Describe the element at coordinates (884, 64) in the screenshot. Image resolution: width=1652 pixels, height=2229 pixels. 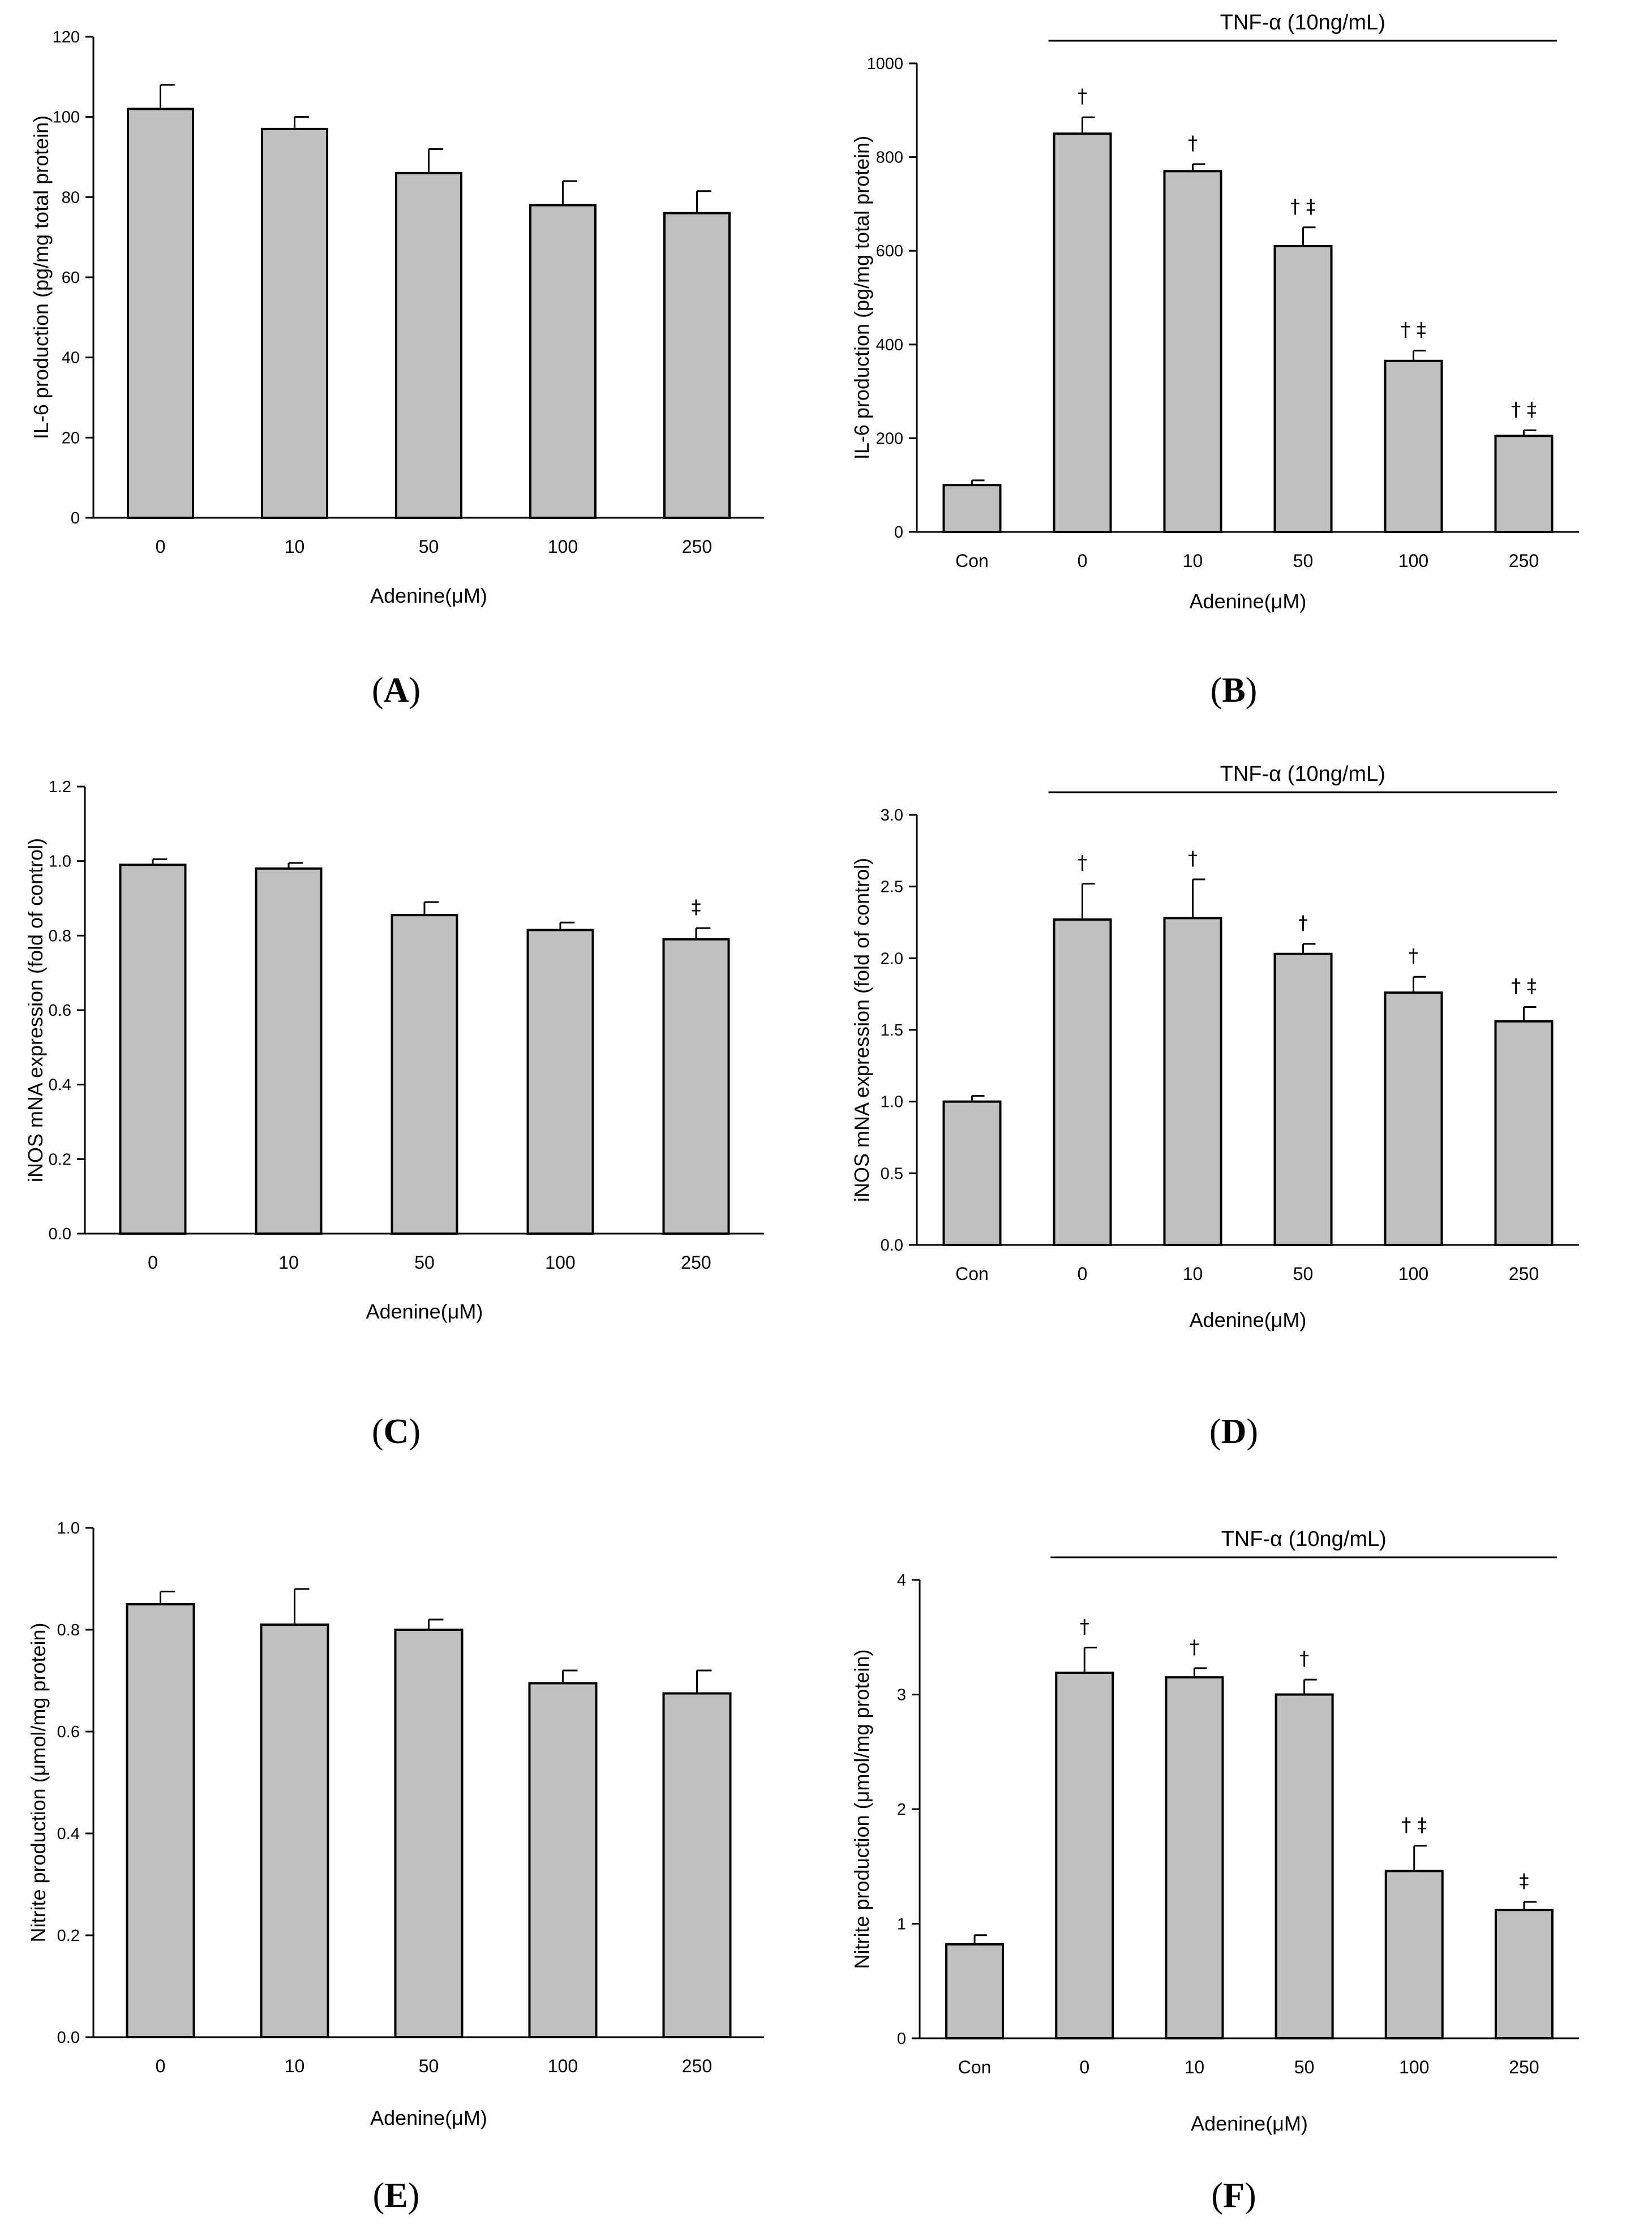
I see `y-tick-label: 1000` at that location.